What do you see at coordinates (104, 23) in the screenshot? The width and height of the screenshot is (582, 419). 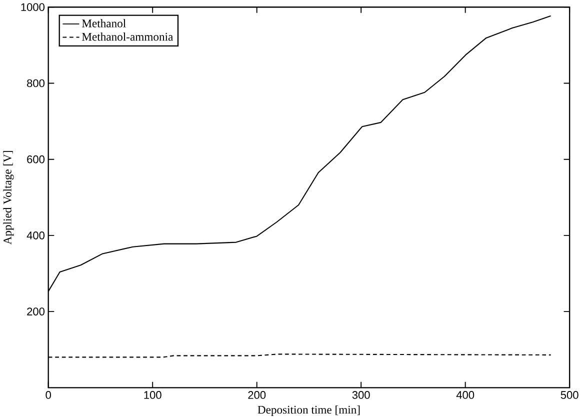 I see `legend-label: Methanol` at bounding box center [104, 23].